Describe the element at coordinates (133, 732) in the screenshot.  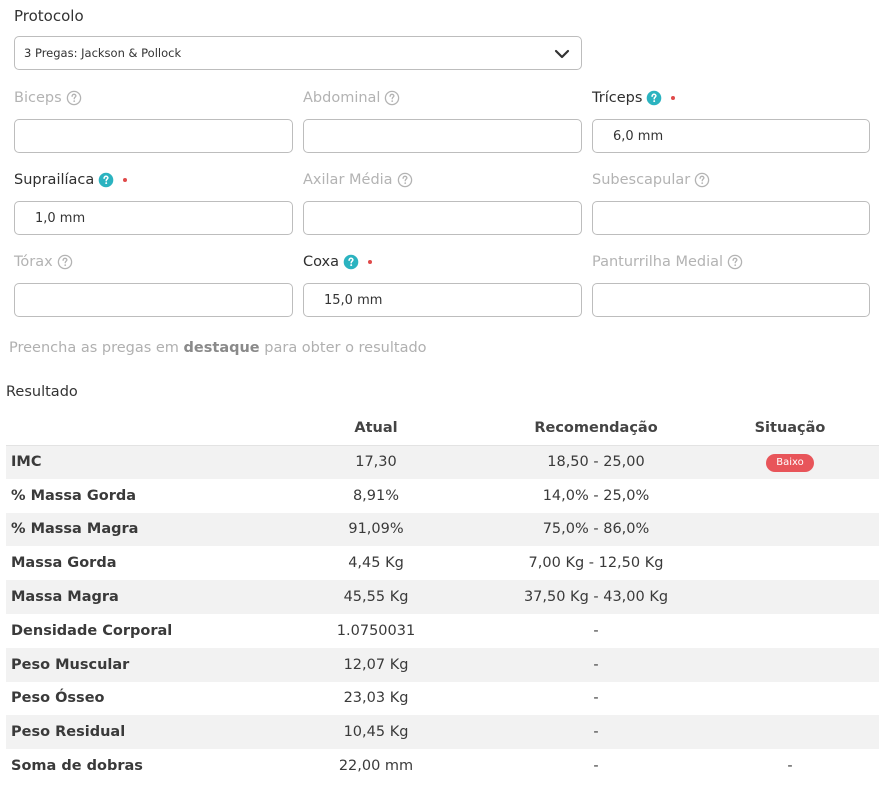
I see `row-name: Peso Residual` at that location.